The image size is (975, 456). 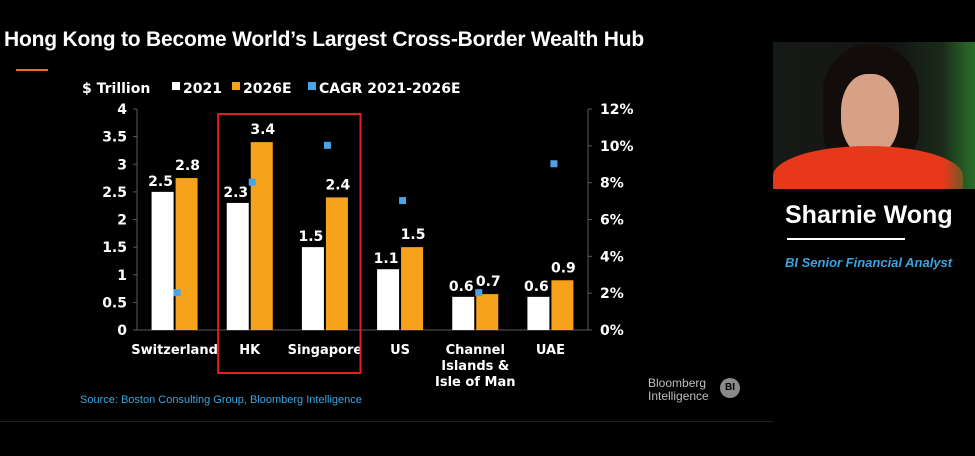 What do you see at coordinates (386, 421) in the screenshot?
I see `bottom-divider` at bounding box center [386, 421].